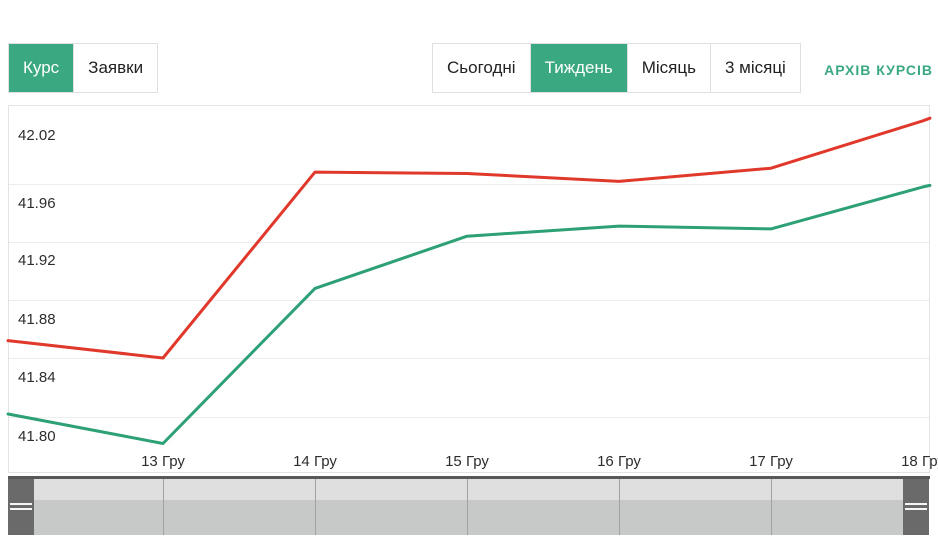 This screenshot has width=938, height=555. Describe the element at coordinates (579, 68) in the screenshot. I see `tab-week: Тиждень` at that location.